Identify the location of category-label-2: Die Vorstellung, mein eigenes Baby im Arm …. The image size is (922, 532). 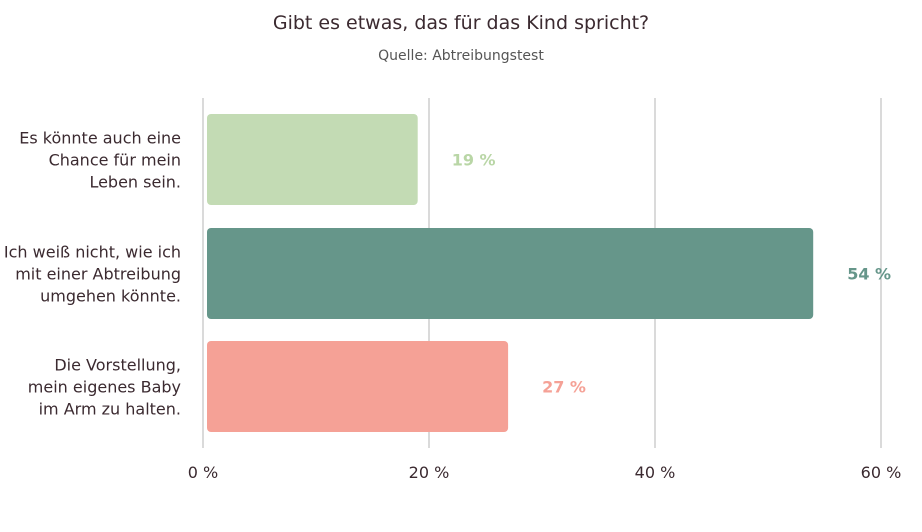
(104, 387).